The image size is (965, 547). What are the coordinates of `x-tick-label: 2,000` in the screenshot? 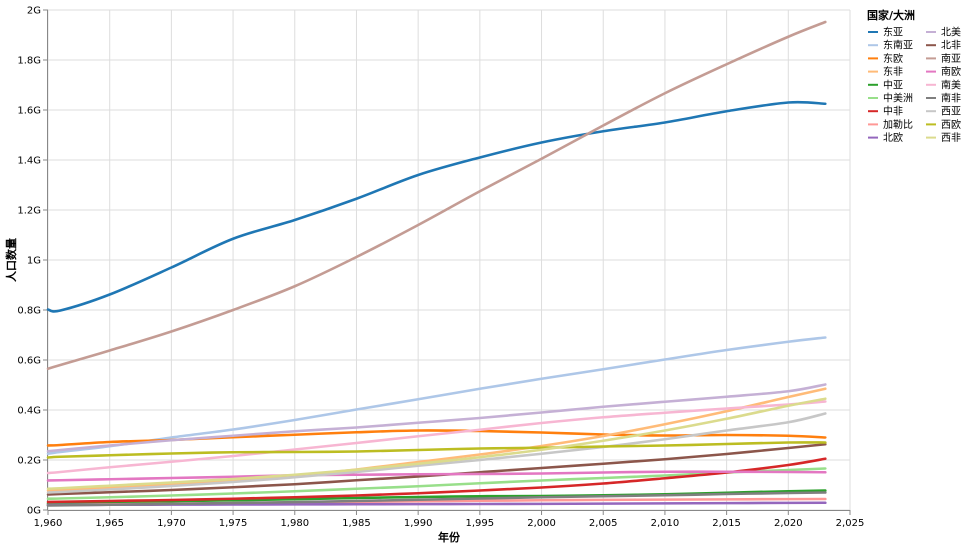 It's located at (541, 523).